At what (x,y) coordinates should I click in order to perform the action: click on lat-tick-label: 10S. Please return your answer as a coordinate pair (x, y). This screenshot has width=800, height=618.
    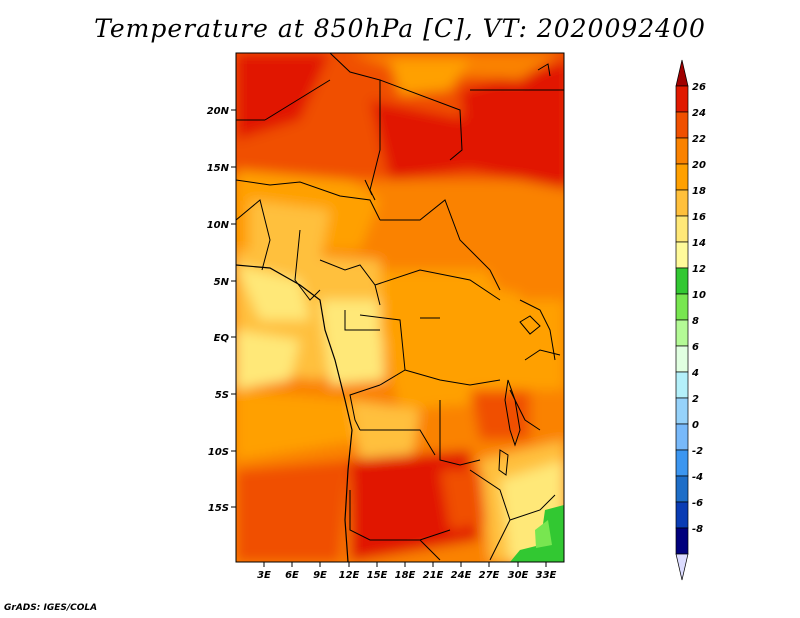
    Looking at the image, I should click on (218, 452).